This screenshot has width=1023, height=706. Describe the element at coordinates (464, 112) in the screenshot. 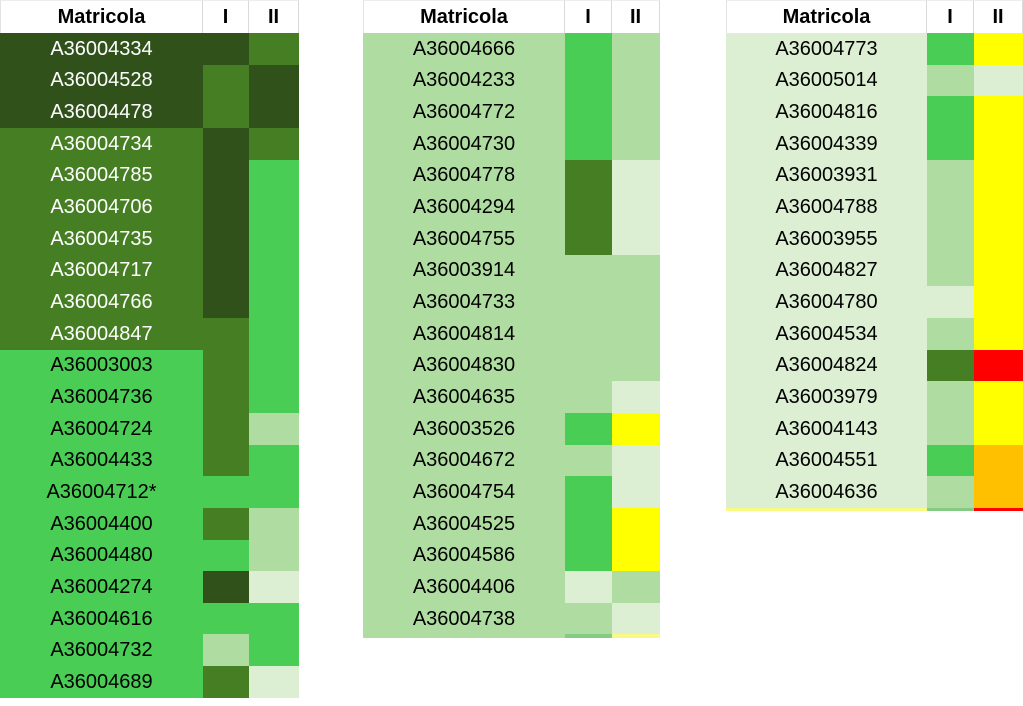

I see `matricola-cell: A36004772` at that location.